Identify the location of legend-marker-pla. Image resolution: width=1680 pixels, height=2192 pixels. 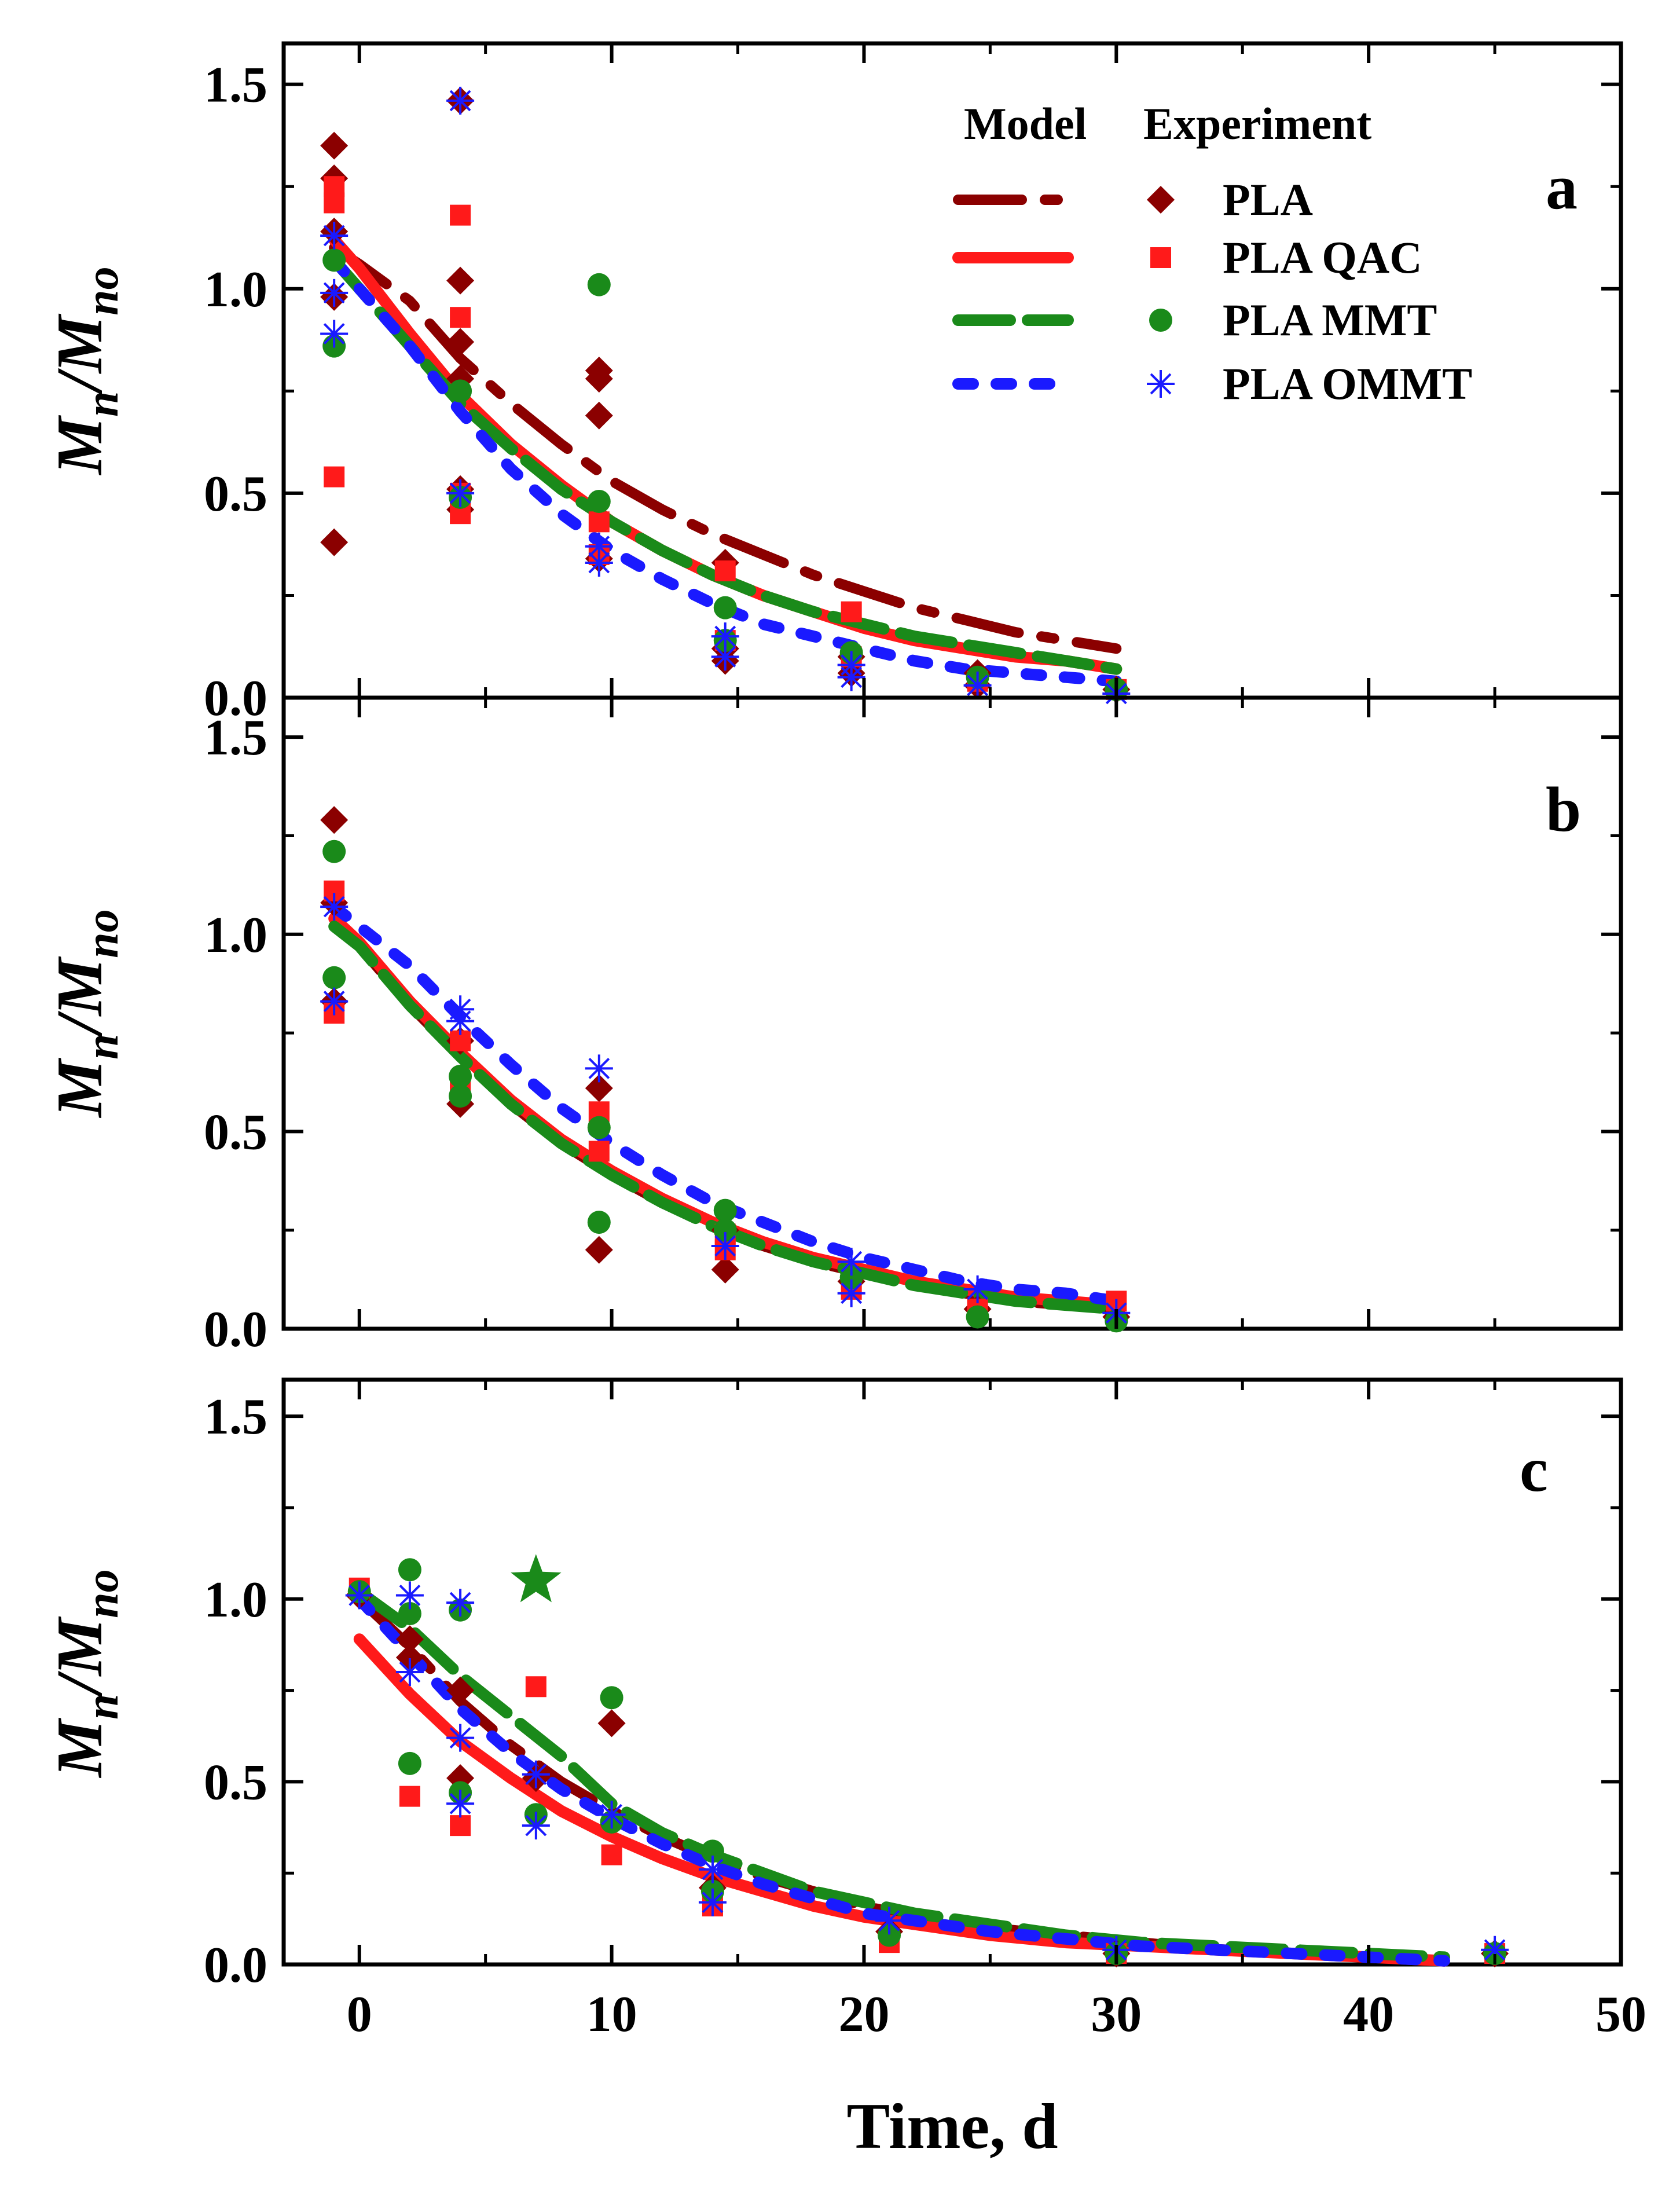
(1161, 200).